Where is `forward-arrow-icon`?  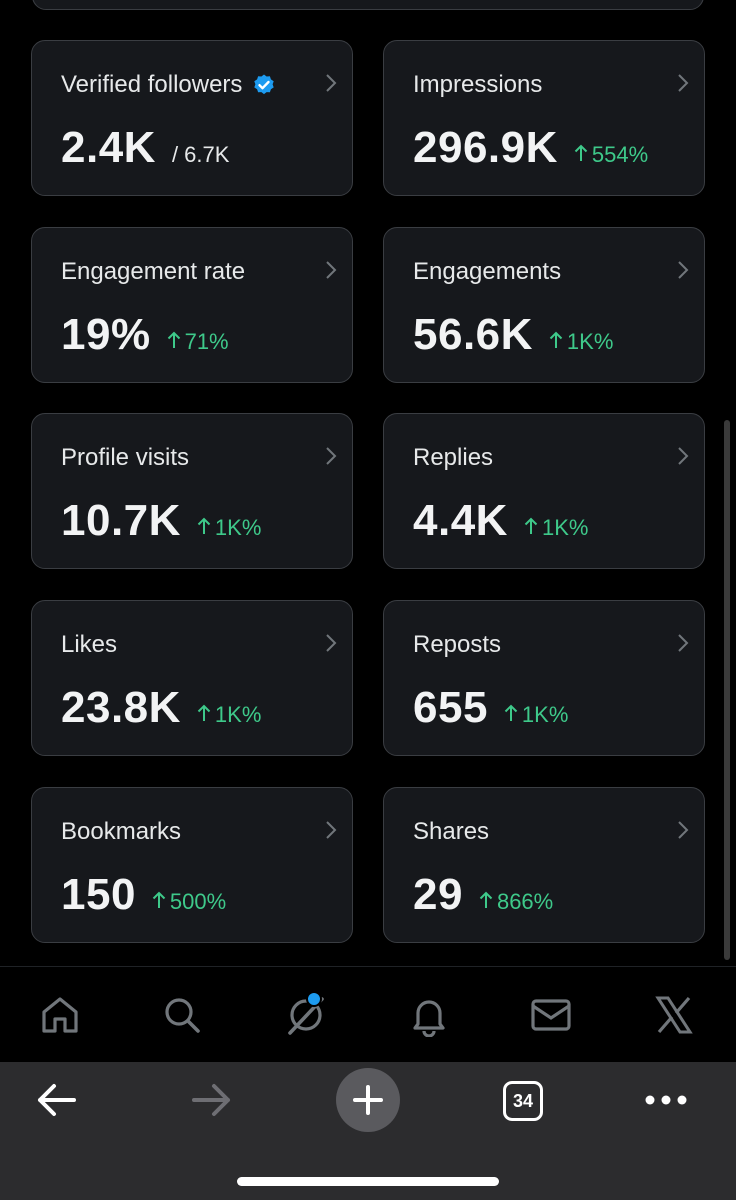
forward-arrow-icon is located at coordinates (211, 1100).